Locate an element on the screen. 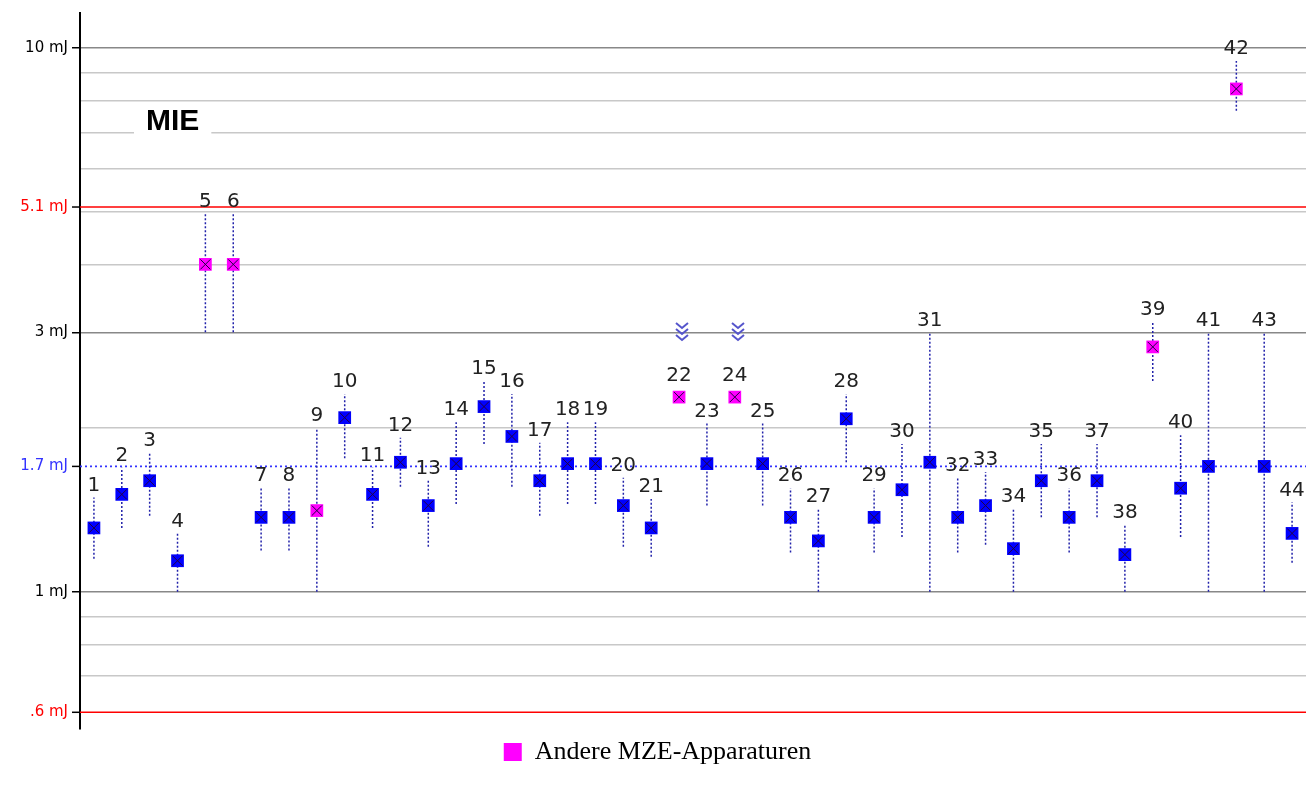 This screenshot has width=1315, height=805. x-tick-label: 42 is located at coordinates (1236, 47).